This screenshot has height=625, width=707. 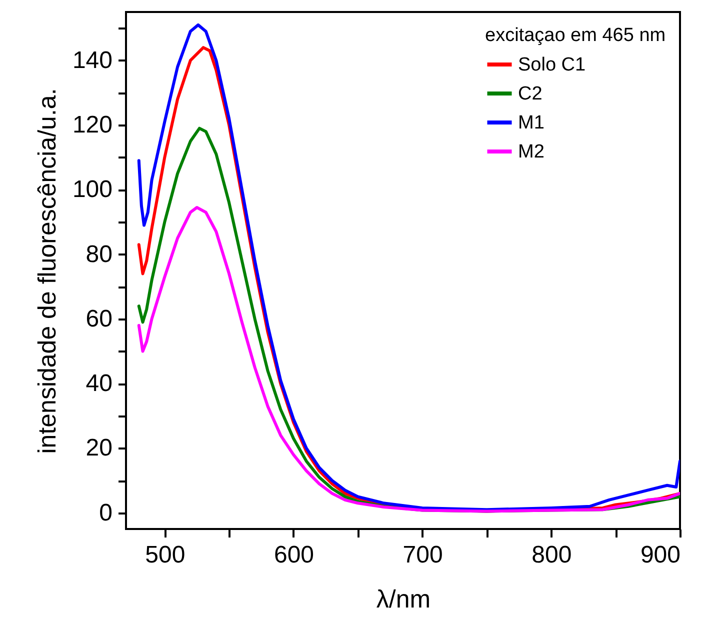 What do you see at coordinates (99, 448) in the screenshot?
I see `y-tick-label: 20` at bounding box center [99, 448].